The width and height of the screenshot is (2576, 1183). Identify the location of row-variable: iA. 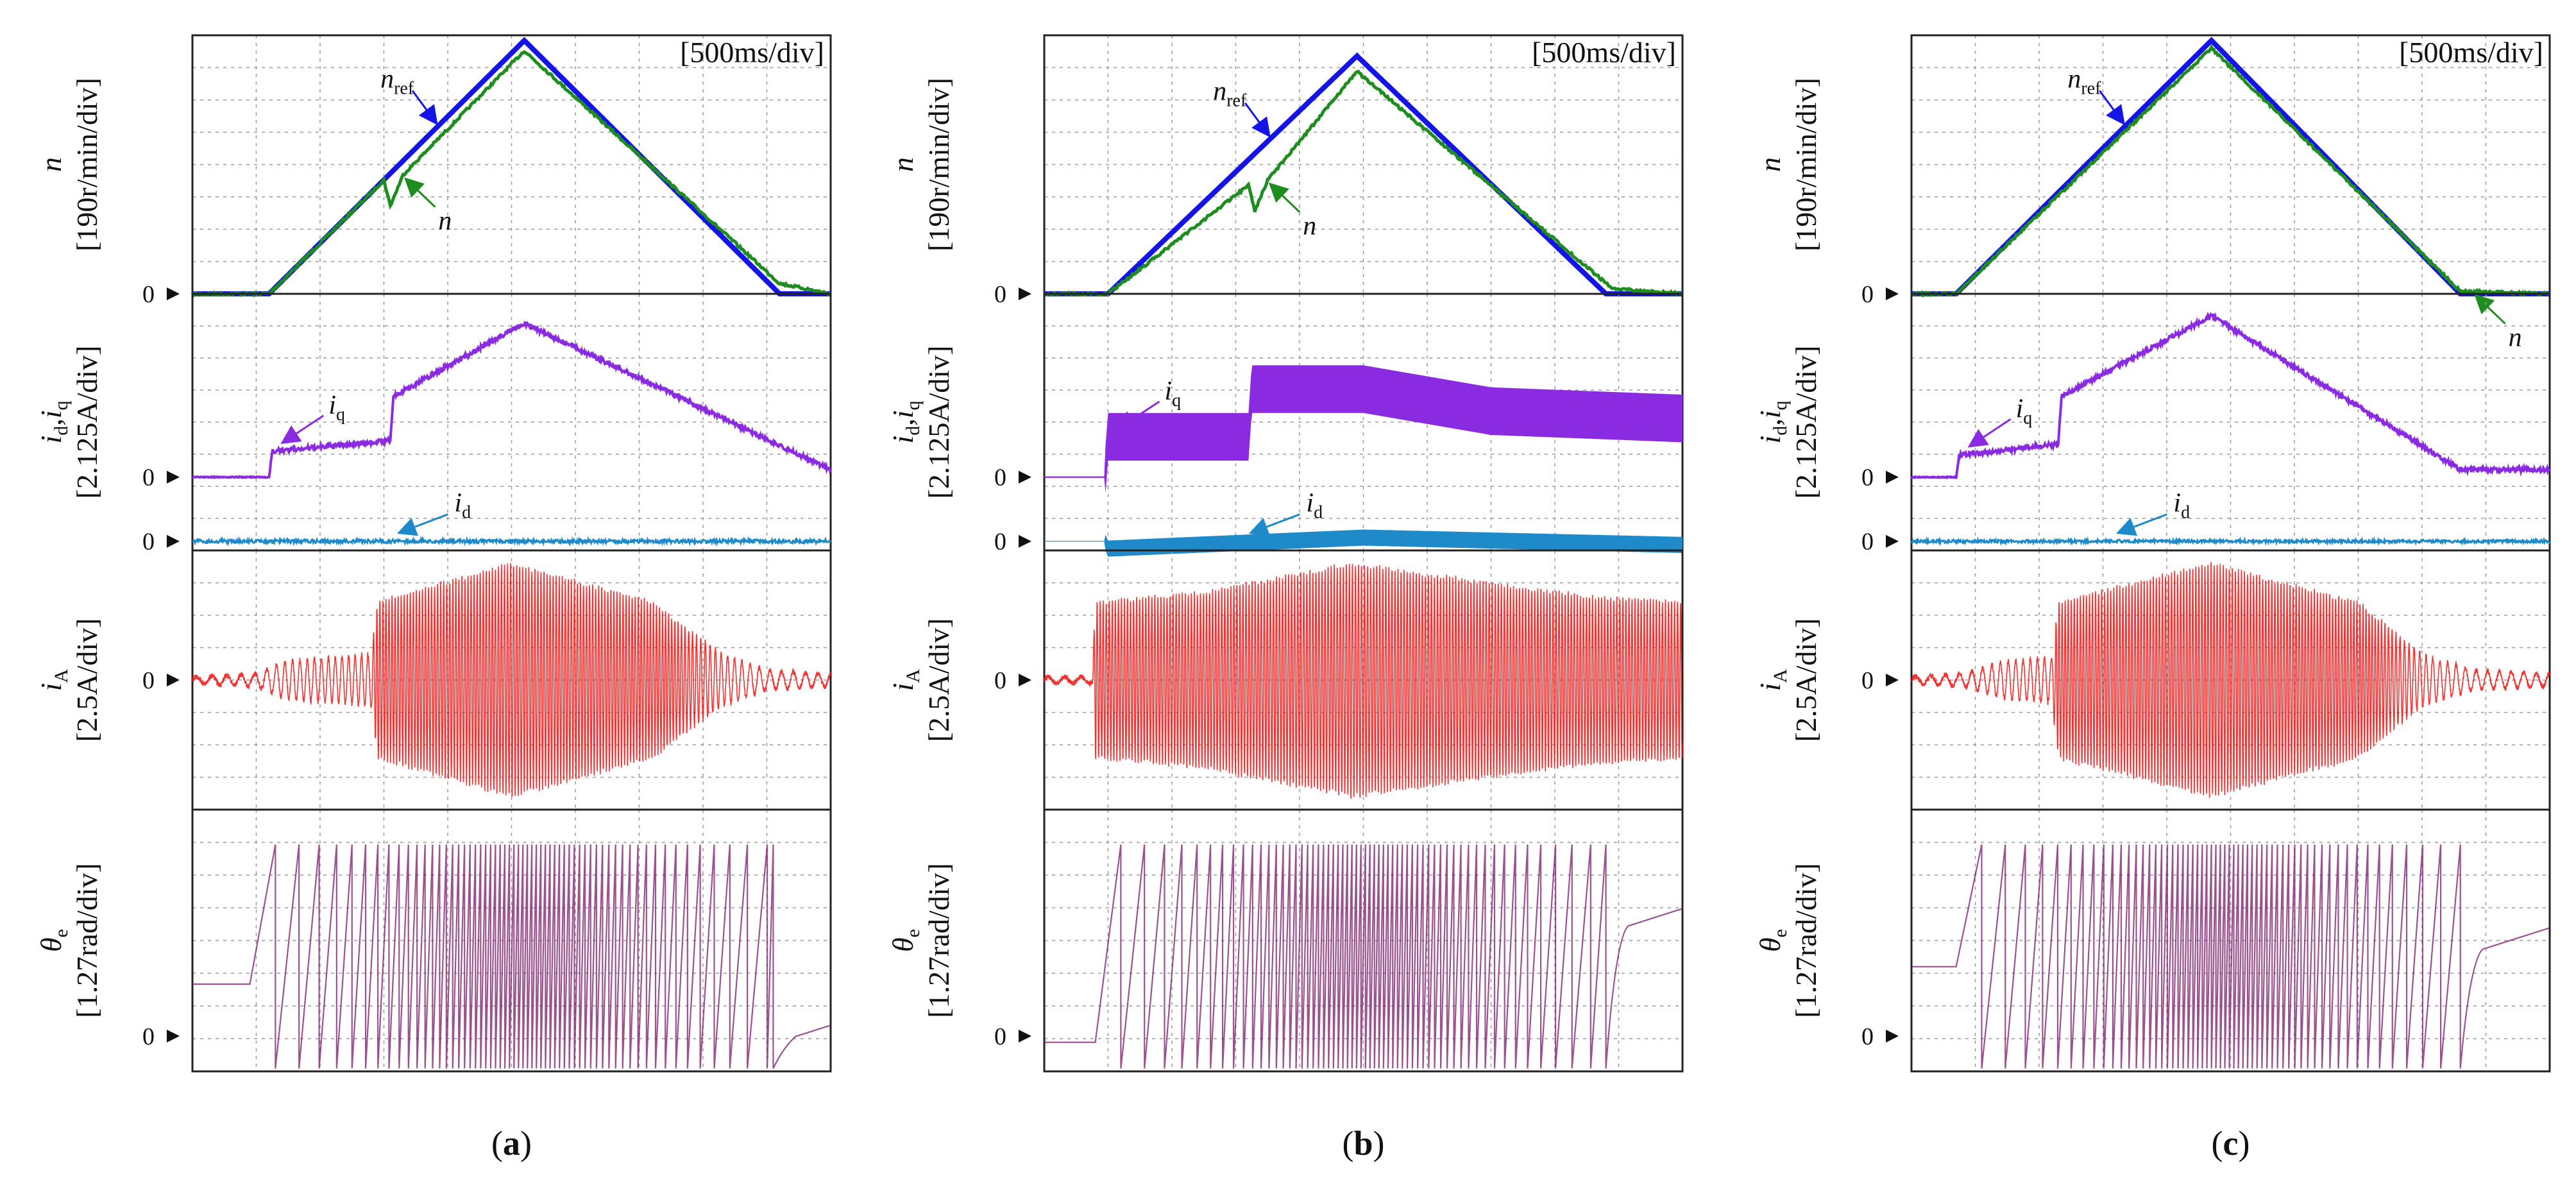
(905, 680).